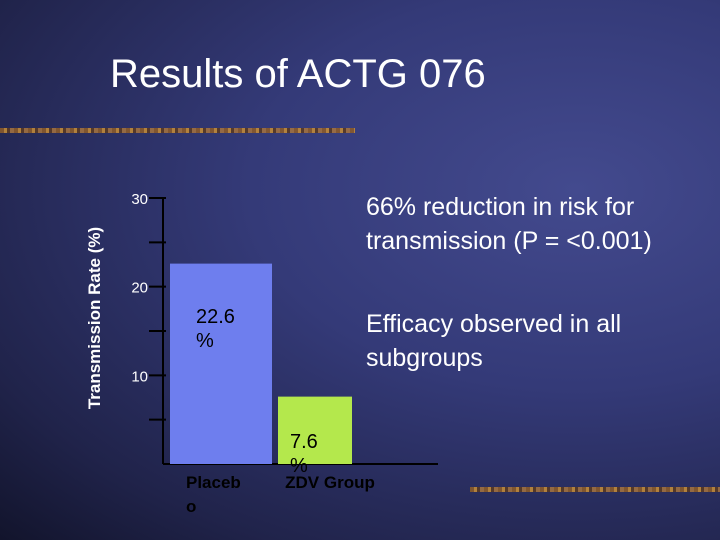 This screenshot has width=720, height=540. Describe the element at coordinates (595, 489) in the screenshot. I see `decorative-rule-bottom` at that location.